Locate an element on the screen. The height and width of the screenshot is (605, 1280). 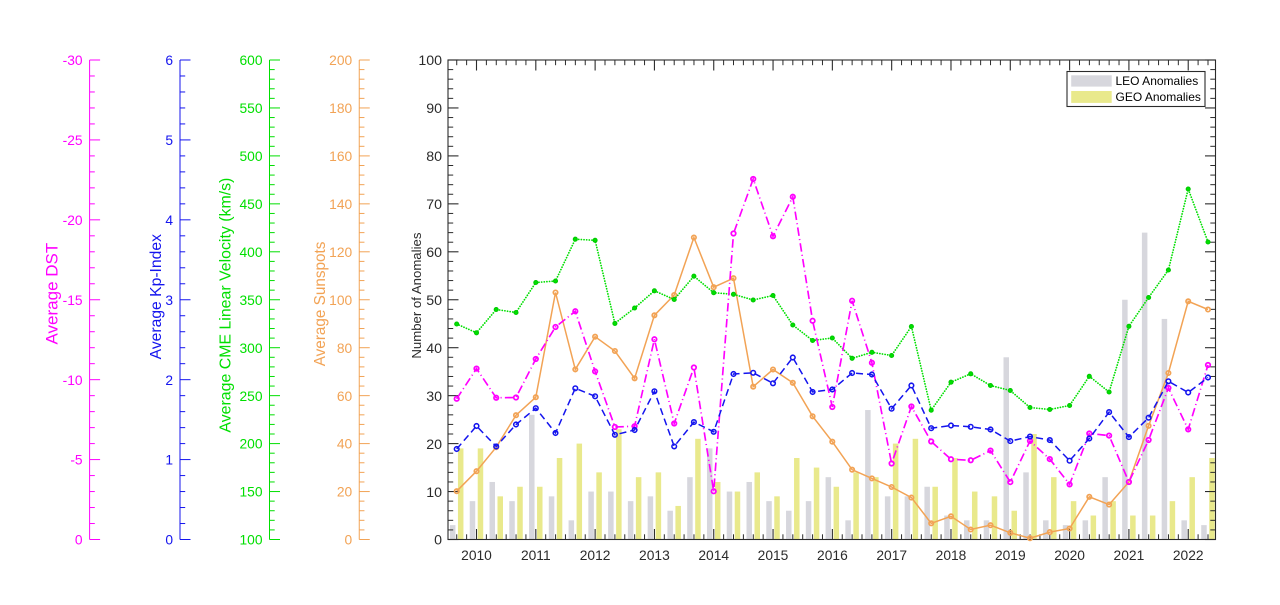
svg-text: 2010 is located at coordinates (476, 555).